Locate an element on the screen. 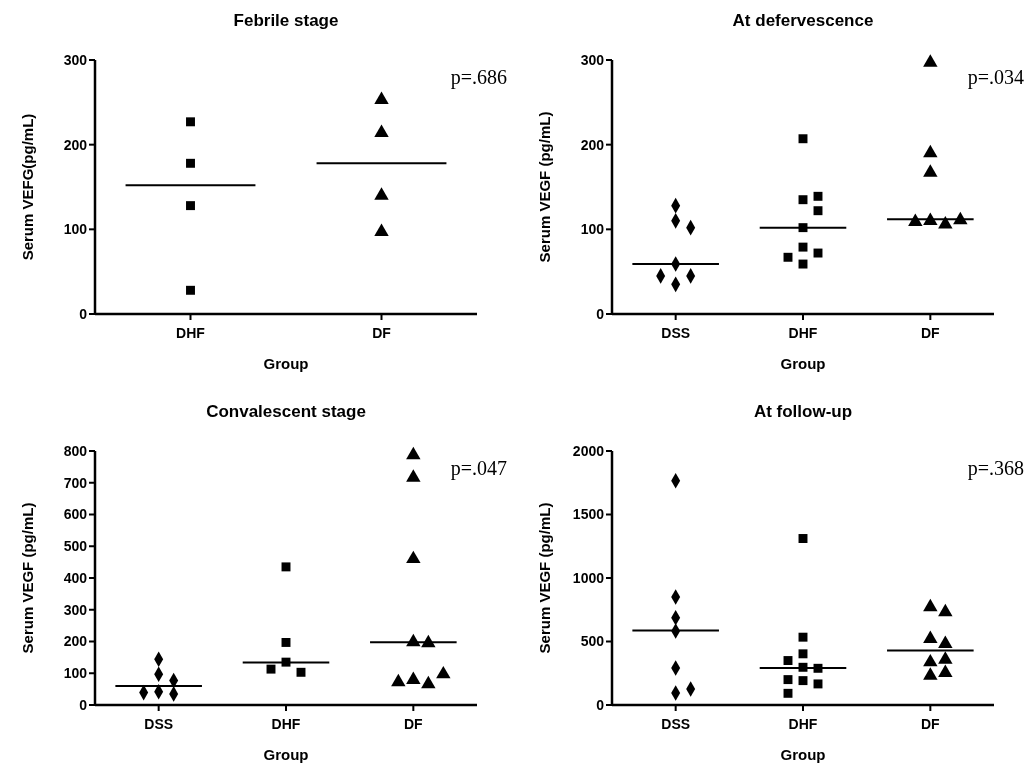 The image size is (1034, 783). annotation: p=.368 is located at coordinates (995, 468).